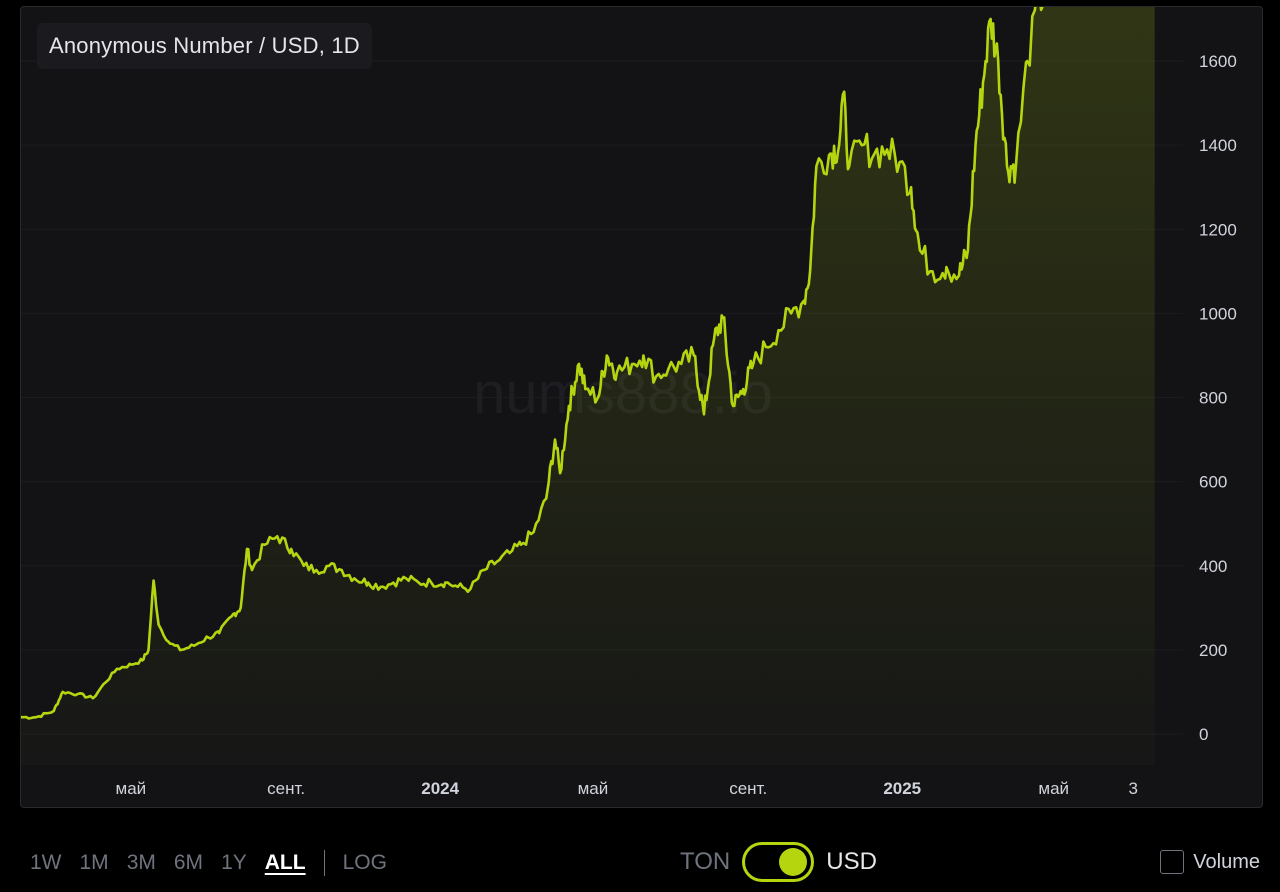 This screenshot has width=1280, height=892. Describe the element at coordinates (1218, 313) in the screenshot. I see `y-tick-label: 1000` at that location.